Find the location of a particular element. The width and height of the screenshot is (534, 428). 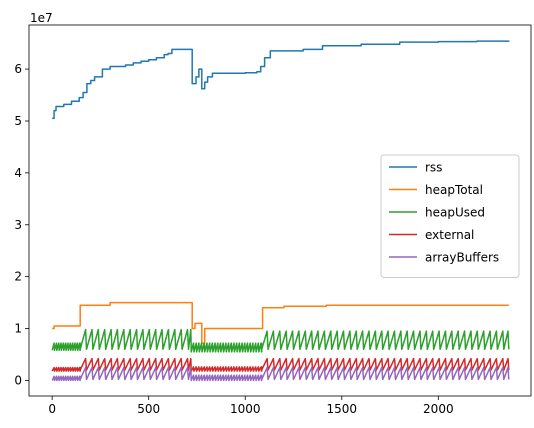

series-line-arrayBuffers is located at coordinates (280, 374).